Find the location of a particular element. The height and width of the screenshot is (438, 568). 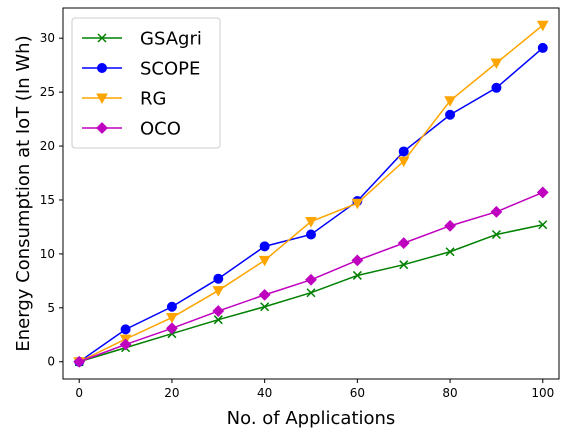

data-point-gsagri-9-stroke-b is located at coordinates (496, 234).